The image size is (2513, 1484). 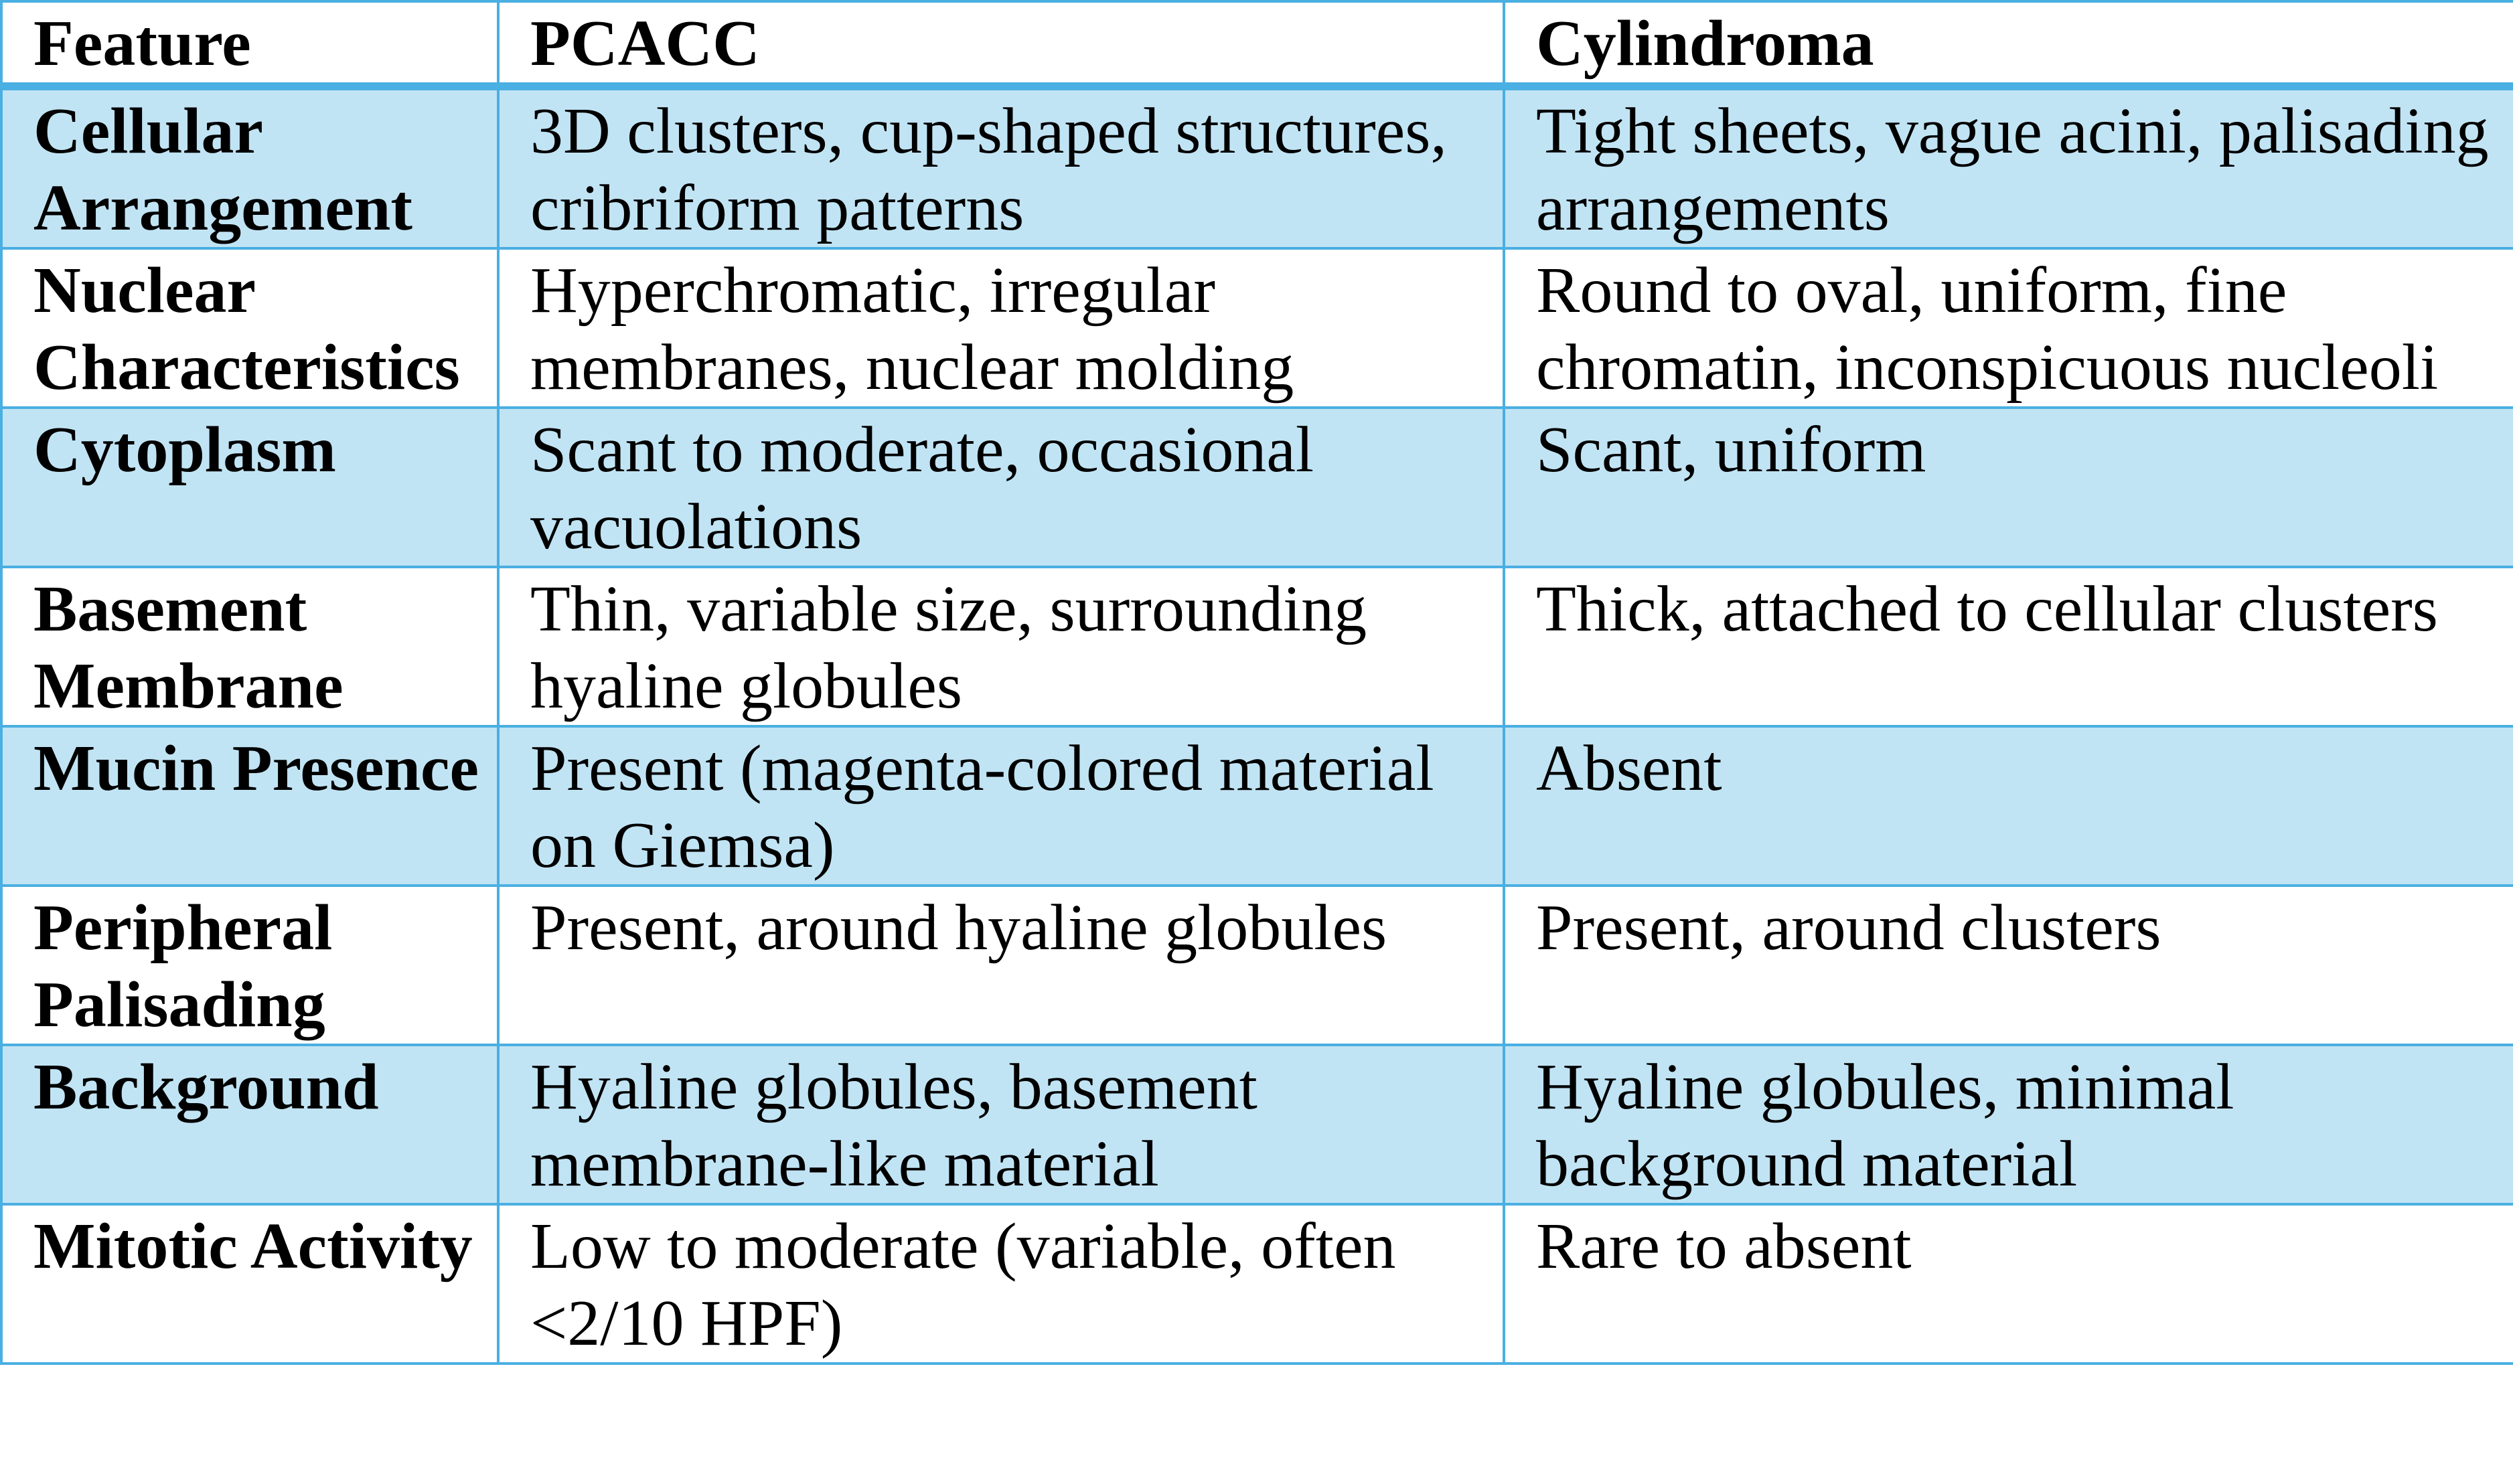 I want to click on feature-cell: Cellular Arrangement, so click(x=250, y=168).